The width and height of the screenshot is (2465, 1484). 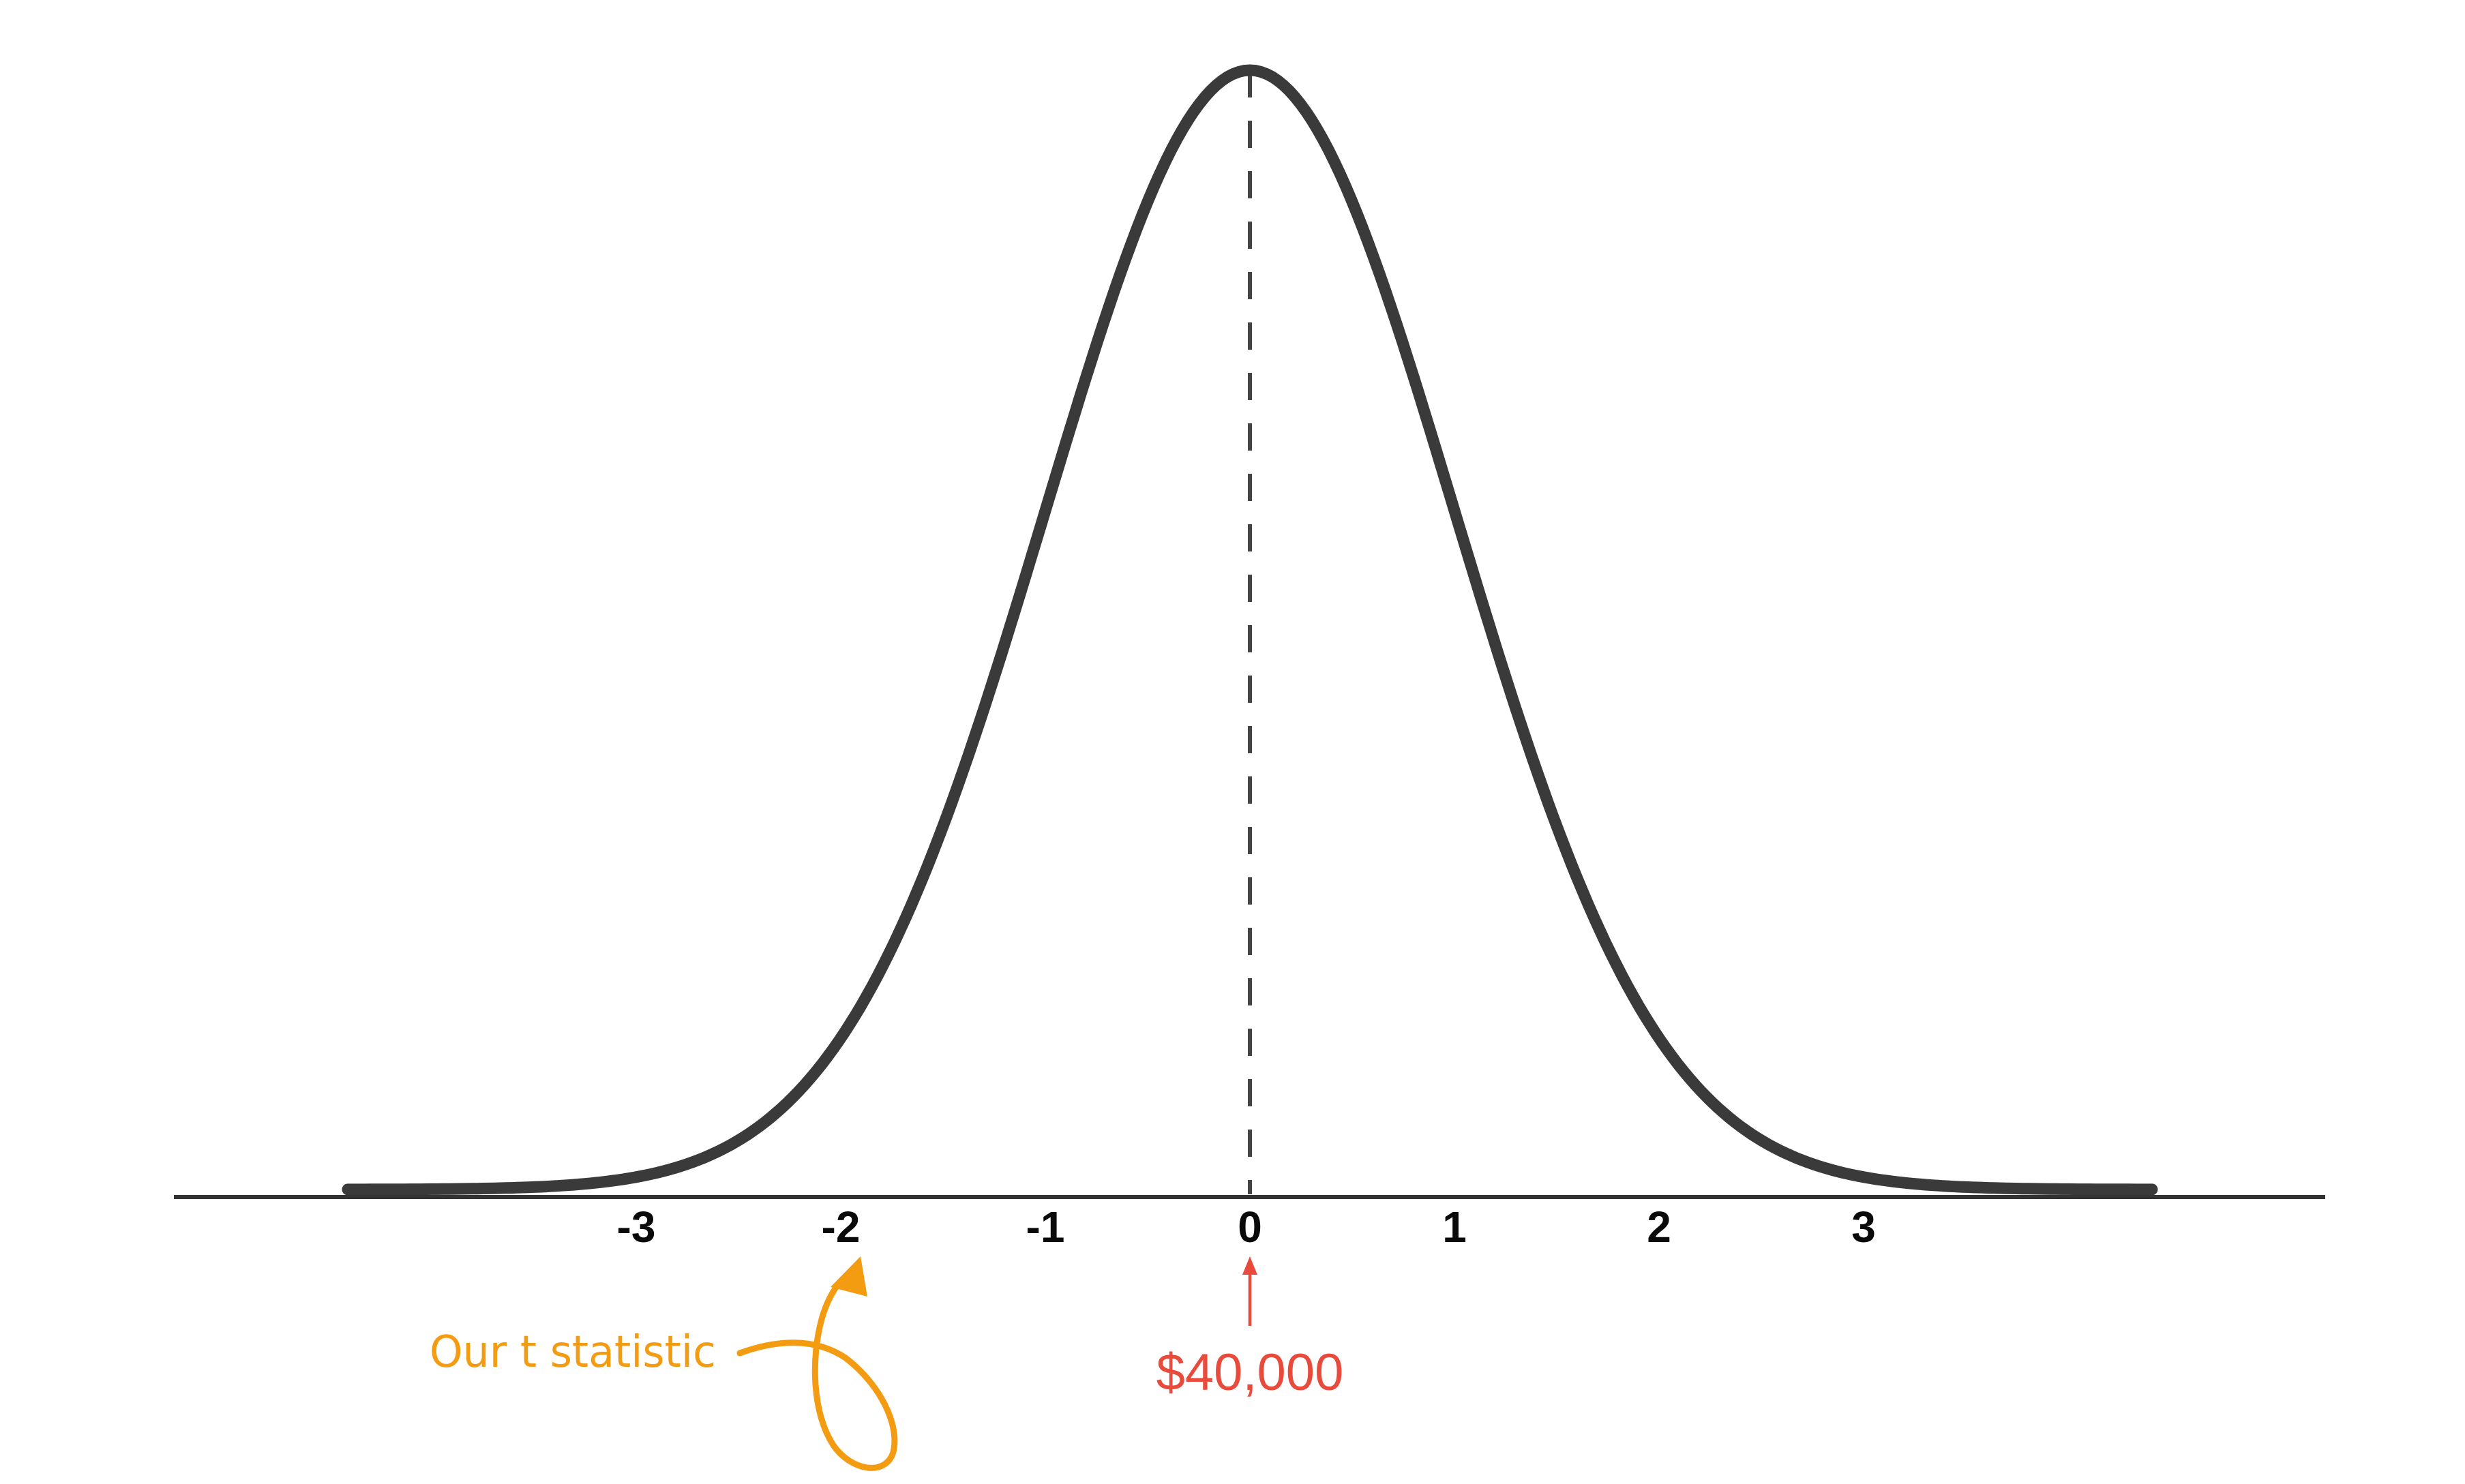 What do you see at coordinates (1659, 1227) in the screenshot?
I see `tick-label: 2` at bounding box center [1659, 1227].